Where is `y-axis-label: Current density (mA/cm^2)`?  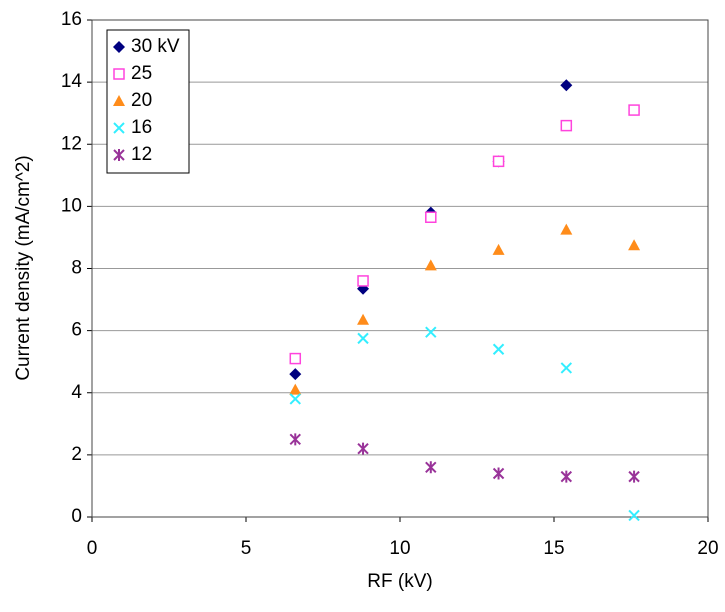
y-axis-label: Current density (mA/cm^2) is located at coordinates (23, 267).